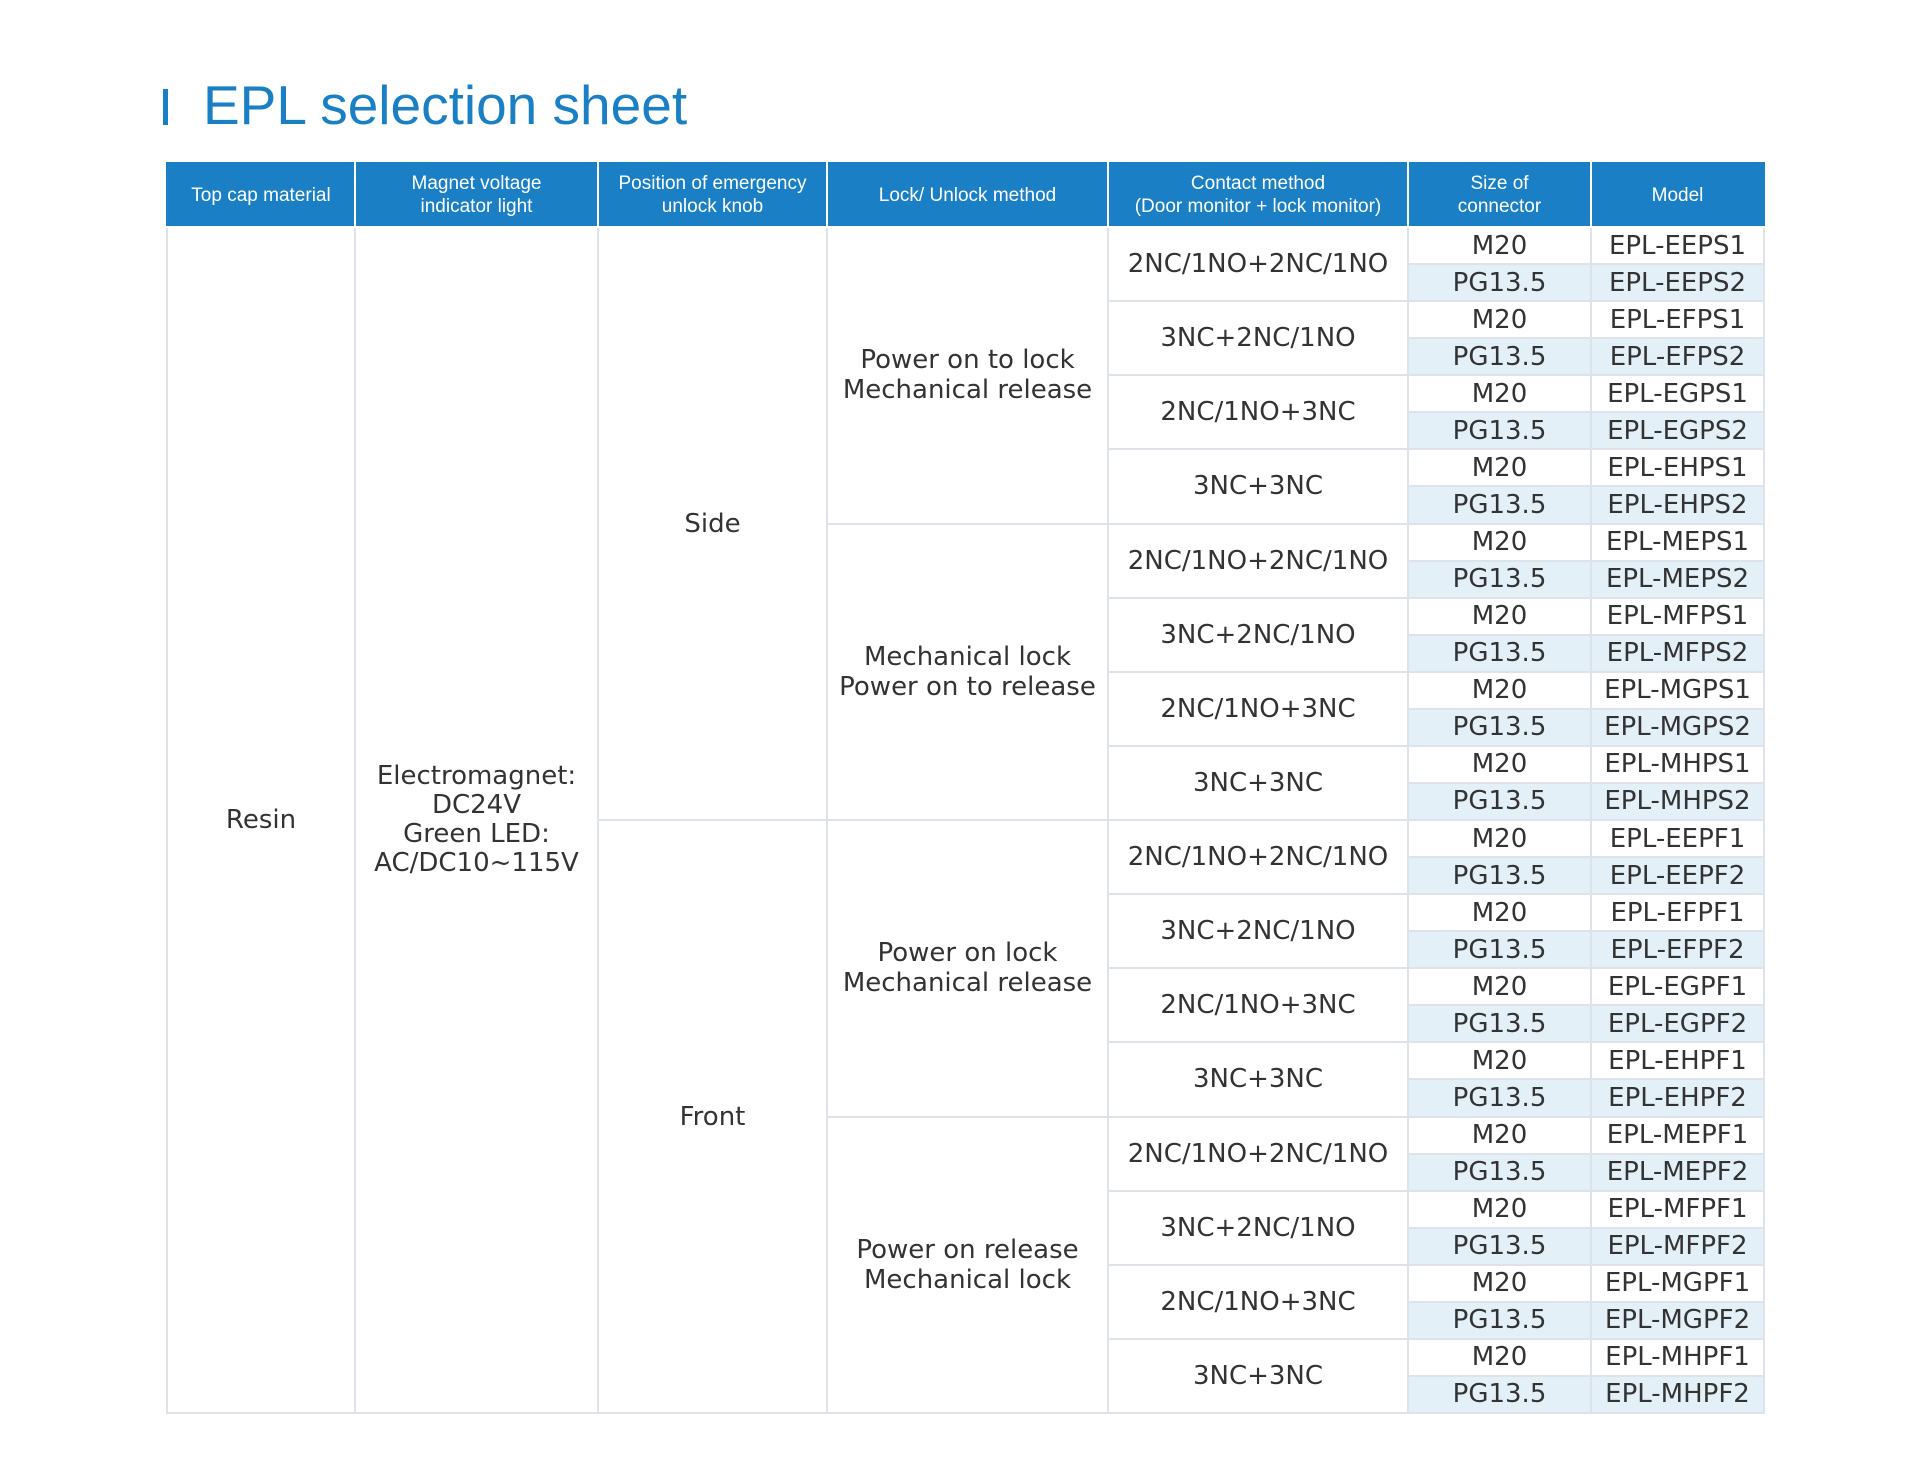  I want to click on table-row: 3NC+2NC/1NO M20 EPL-EFPS1, so click(966, 338).